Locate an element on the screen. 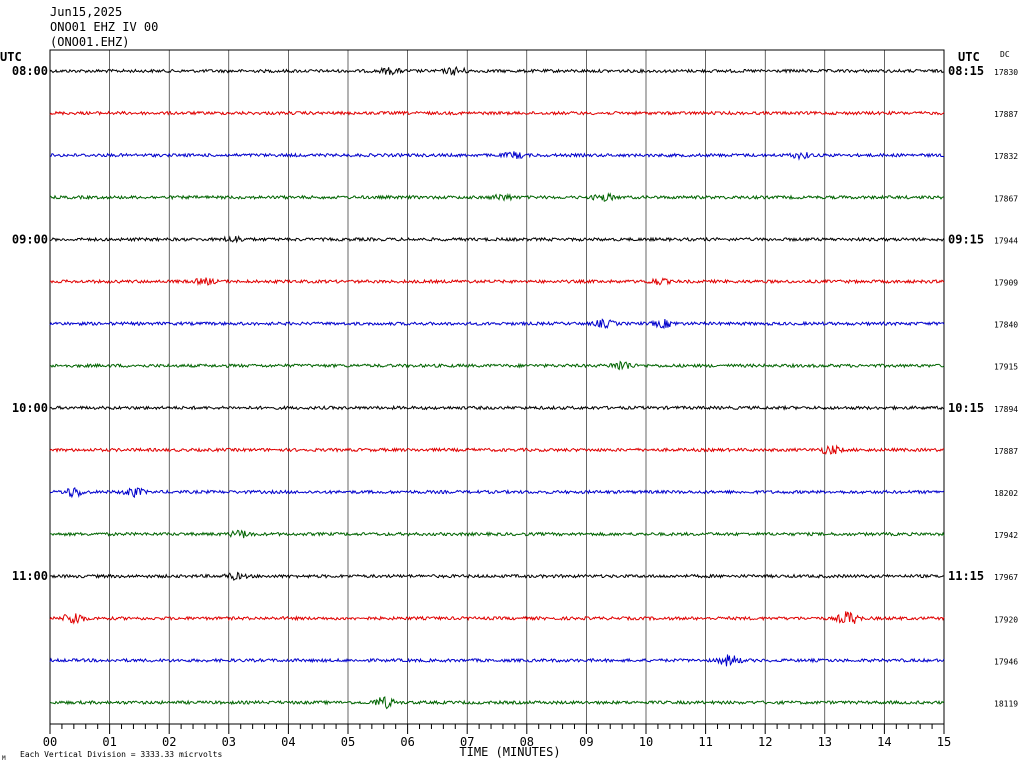 This screenshot has width=1024, height=768. x-tick-label: 07 is located at coordinates (467, 742).